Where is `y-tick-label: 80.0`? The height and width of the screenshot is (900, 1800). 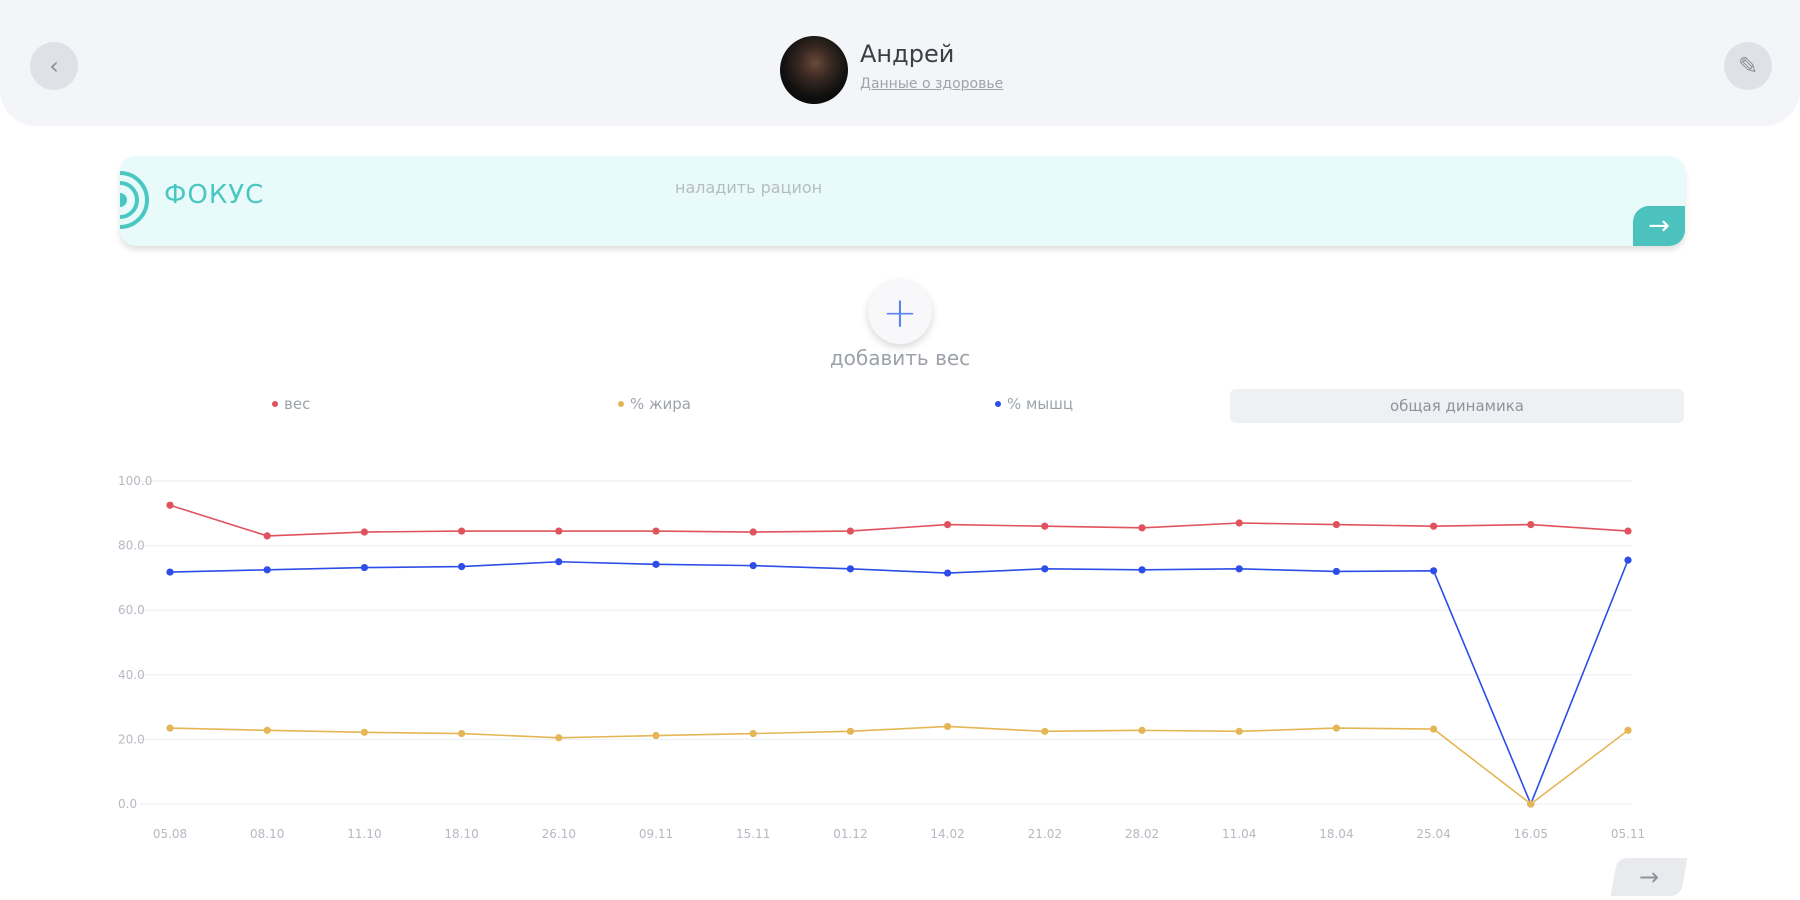
y-tick-label: 80.0 is located at coordinates (131, 546).